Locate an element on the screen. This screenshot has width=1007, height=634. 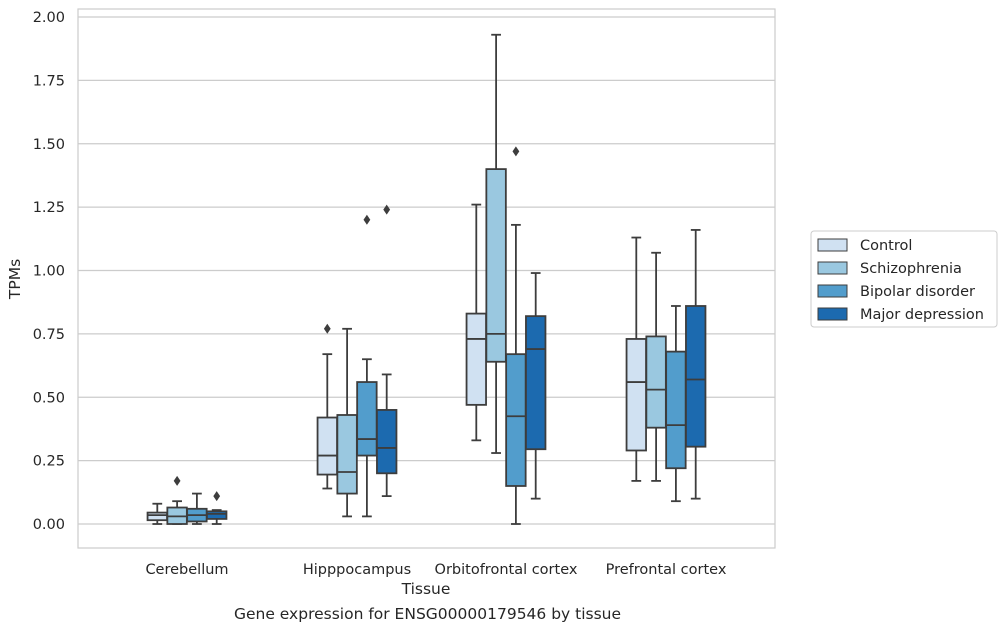
y-tick-label: 0.75 is located at coordinates (49, 335).